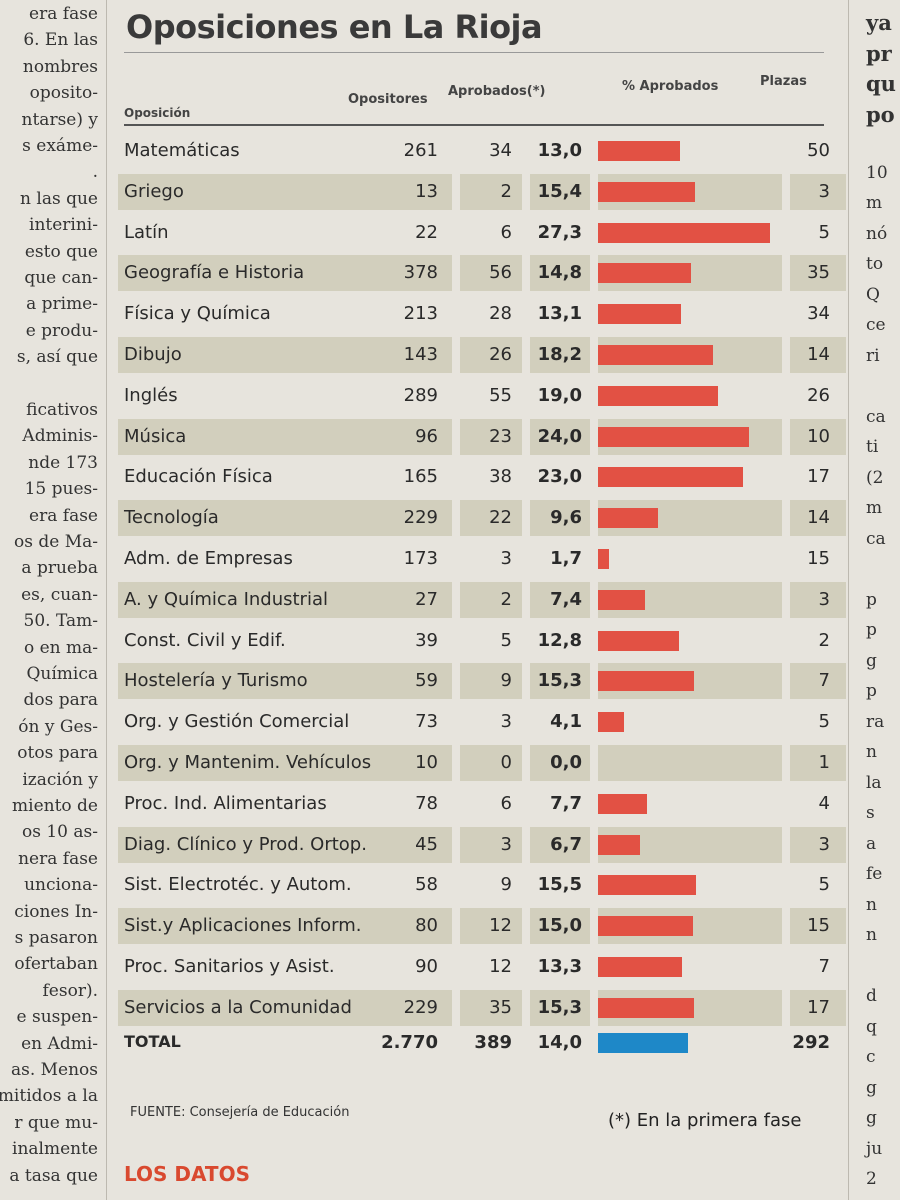  Describe the element at coordinates (506, 762) in the screenshot. I see `aprobados-value: 0` at that location.